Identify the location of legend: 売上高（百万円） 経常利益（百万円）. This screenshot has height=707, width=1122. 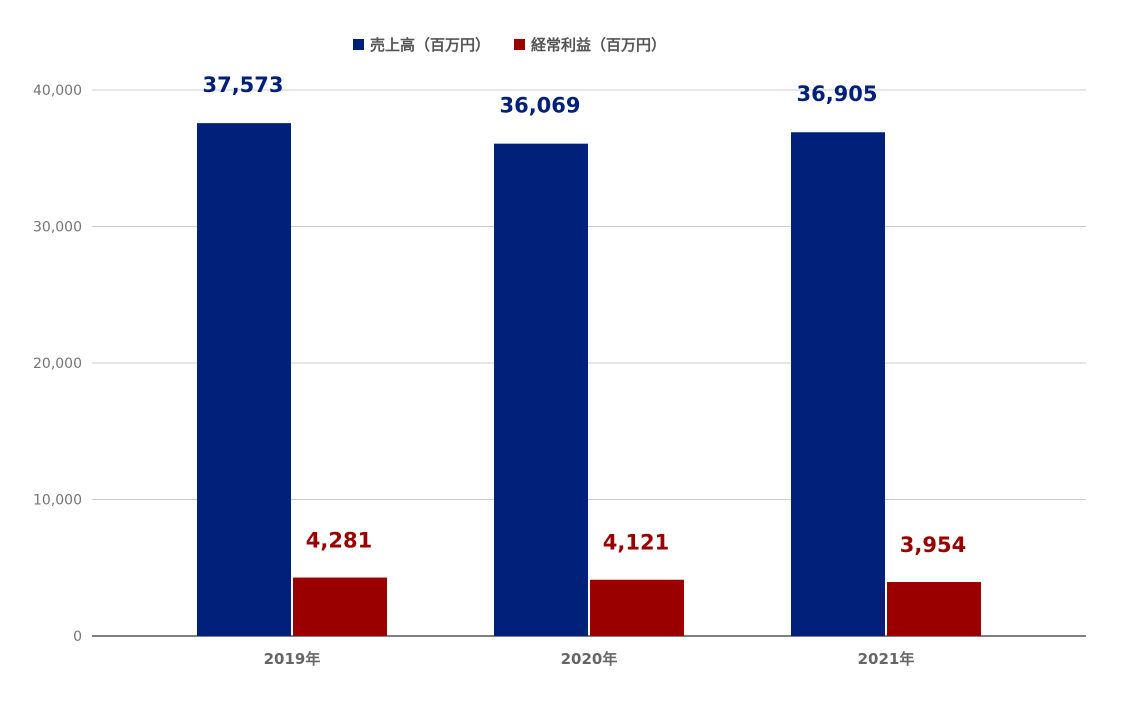
(509, 45).